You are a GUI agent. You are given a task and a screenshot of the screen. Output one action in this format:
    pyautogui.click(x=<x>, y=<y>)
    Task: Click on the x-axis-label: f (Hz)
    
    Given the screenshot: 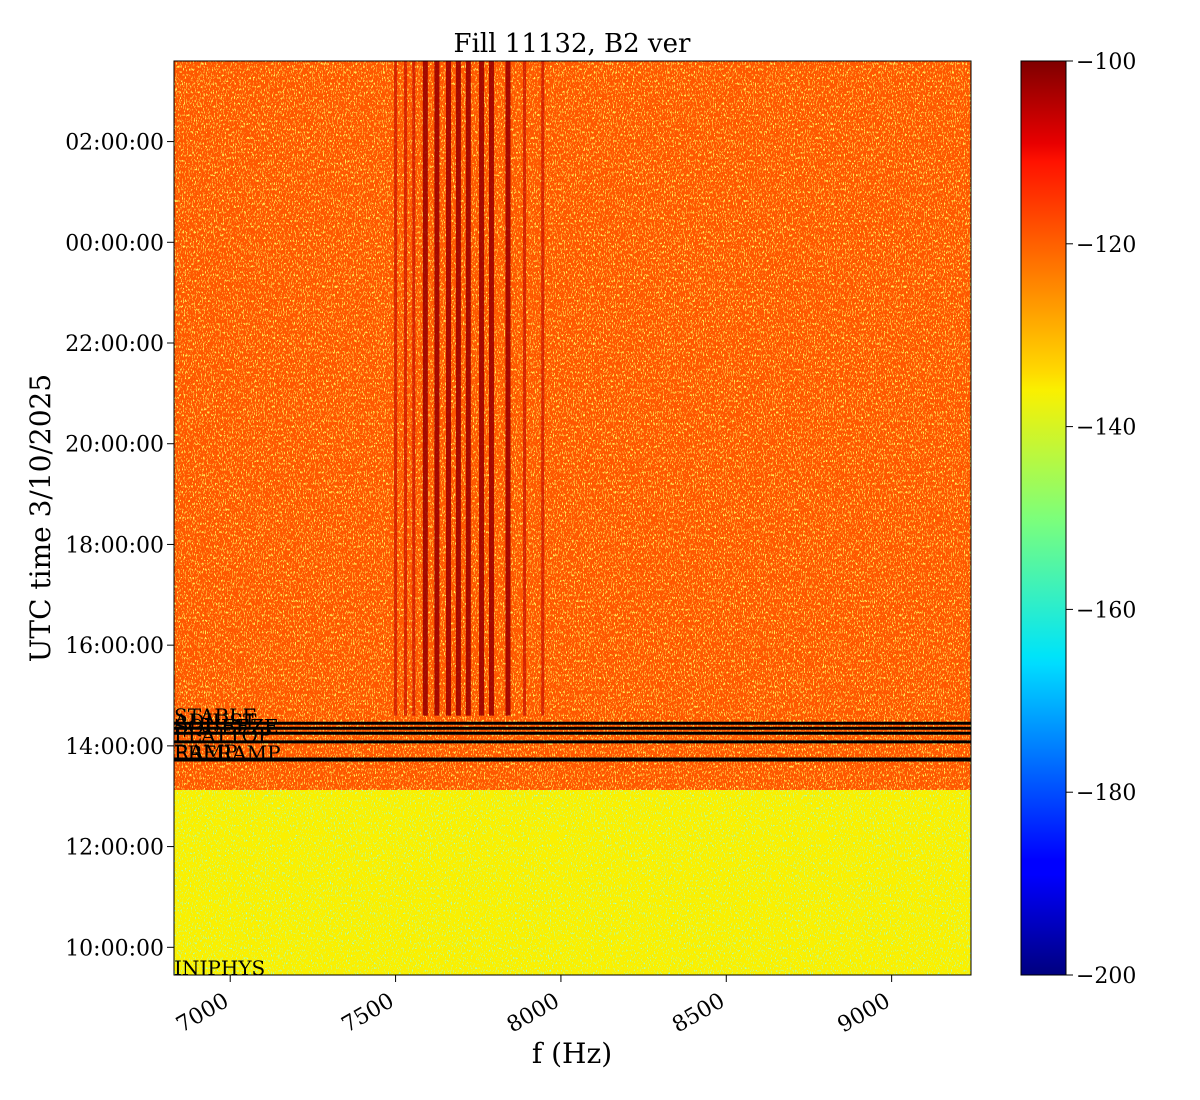 What is the action you would take?
    pyautogui.click(x=572, y=1053)
    